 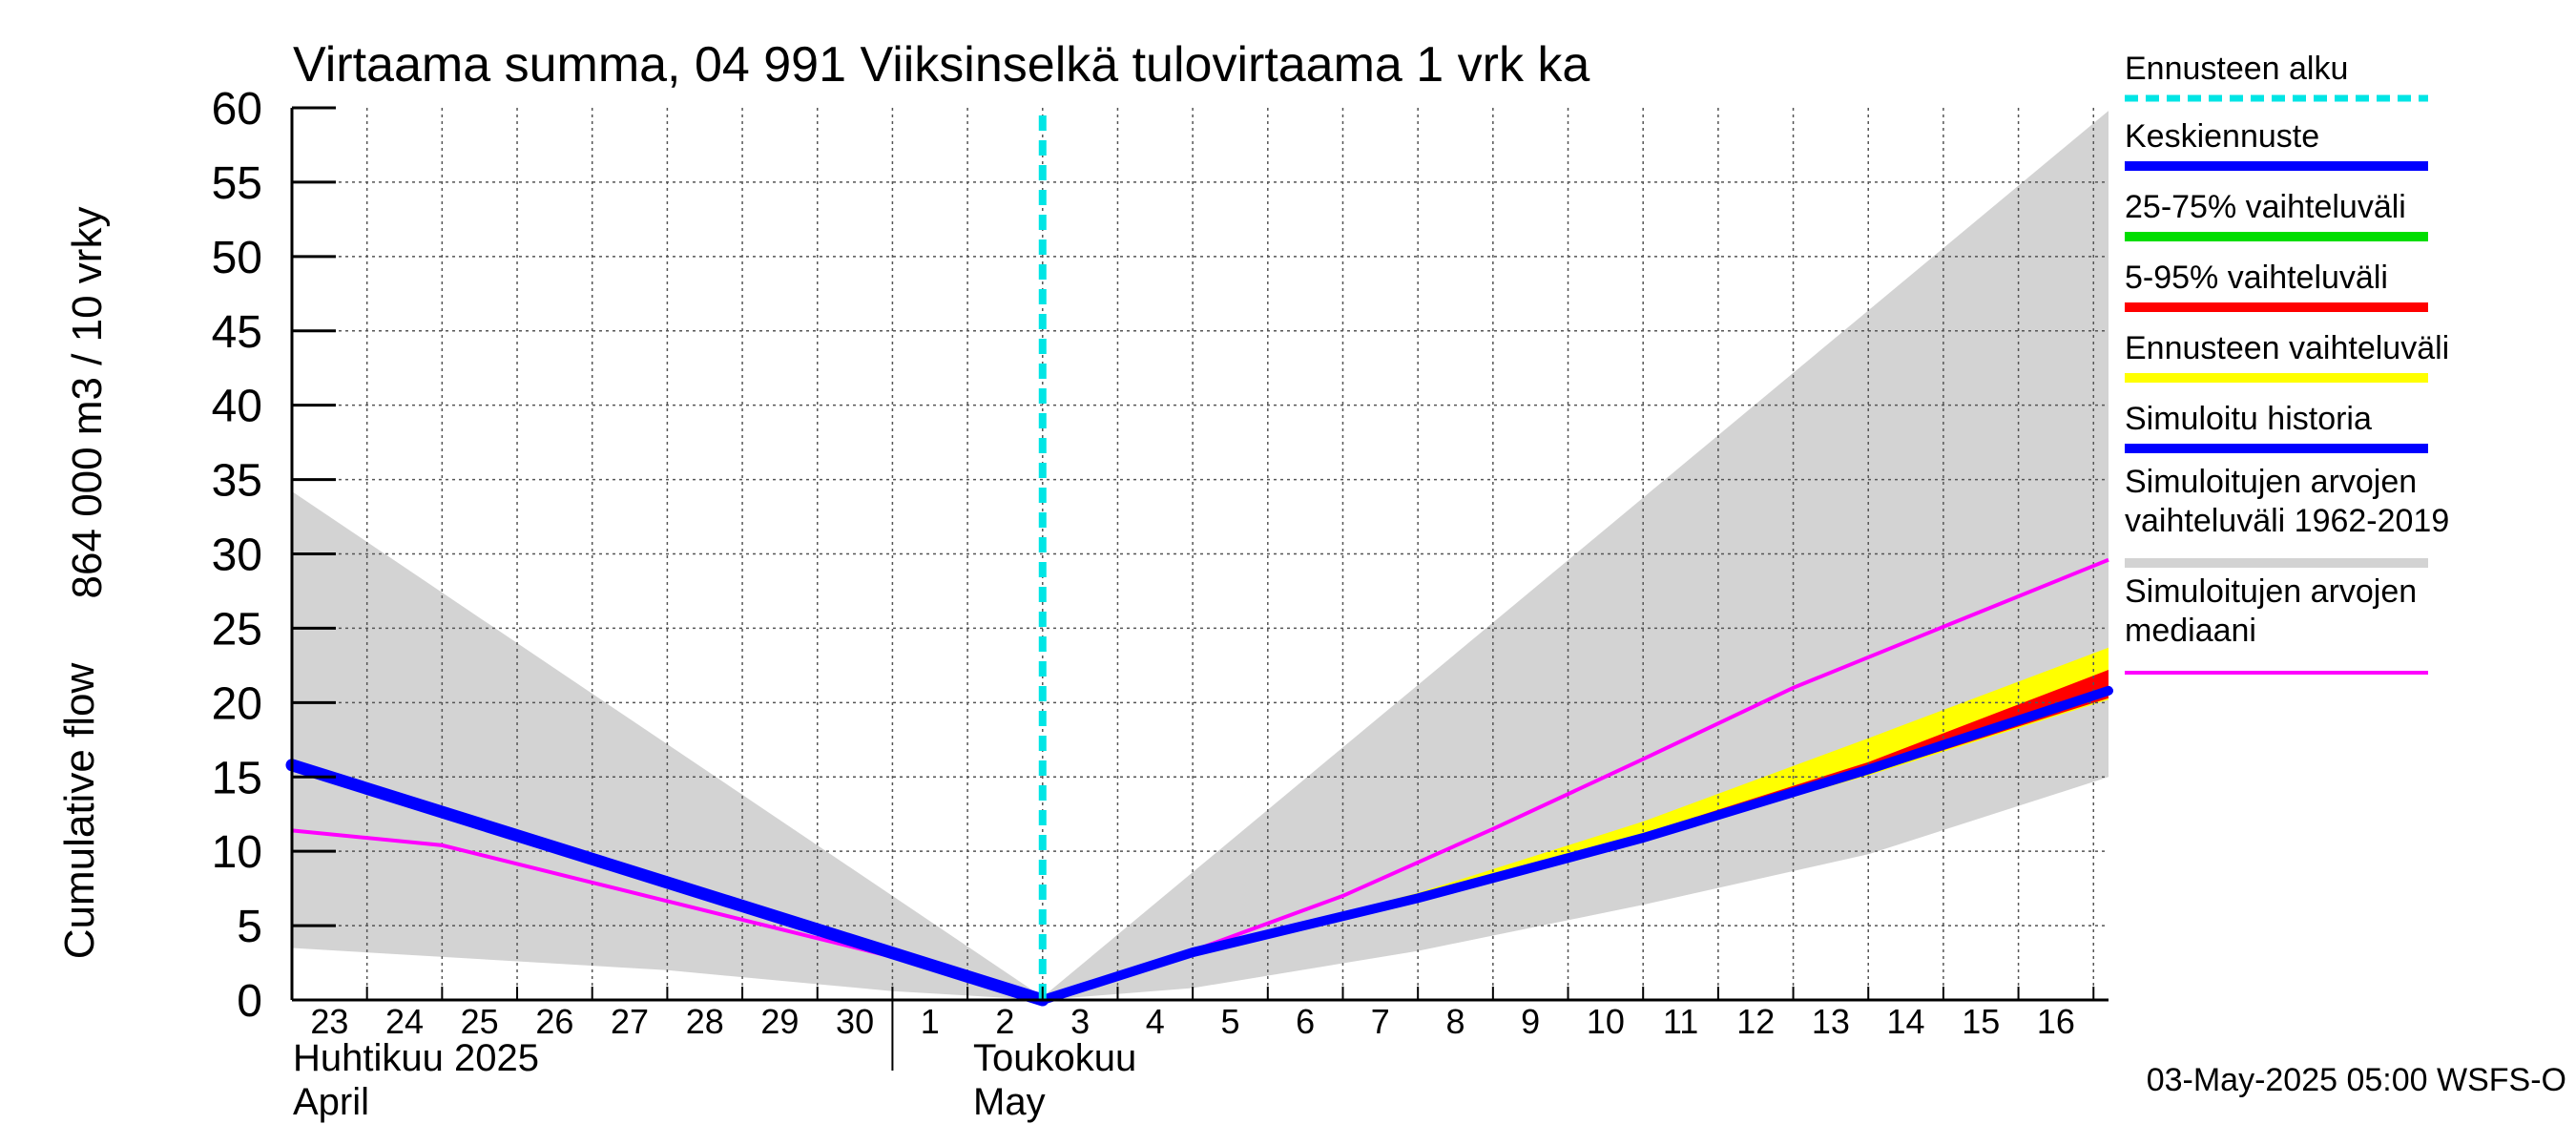 What do you see at coordinates (1305, 1022) in the screenshot?
I see `x-tick-label: 6` at bounding box center [1305, 1022].